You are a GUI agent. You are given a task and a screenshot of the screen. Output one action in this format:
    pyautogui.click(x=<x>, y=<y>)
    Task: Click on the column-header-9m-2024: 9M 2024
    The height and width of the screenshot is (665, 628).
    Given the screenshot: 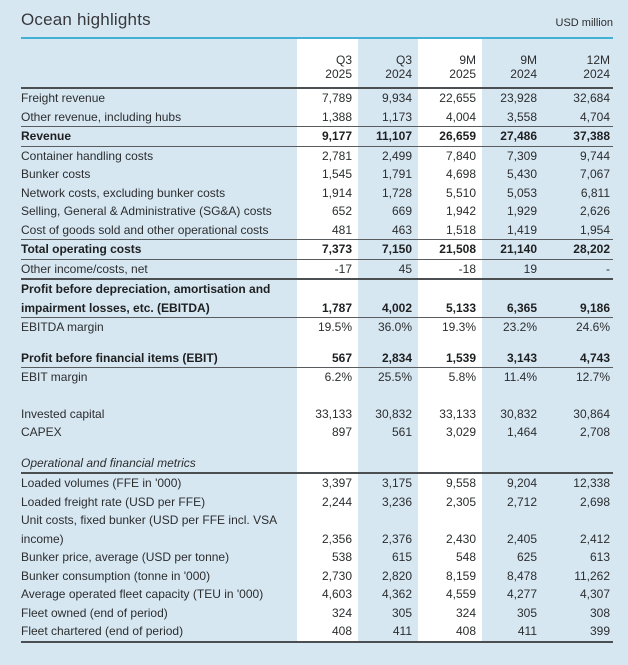 What is the action you would take?
    pyautogui.click(x=512, y=63)
    